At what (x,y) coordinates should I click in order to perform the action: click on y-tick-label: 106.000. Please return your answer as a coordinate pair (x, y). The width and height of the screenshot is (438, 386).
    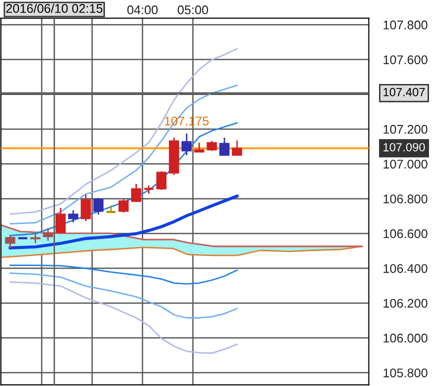
    Looking at the image, I should click on (406, 338).